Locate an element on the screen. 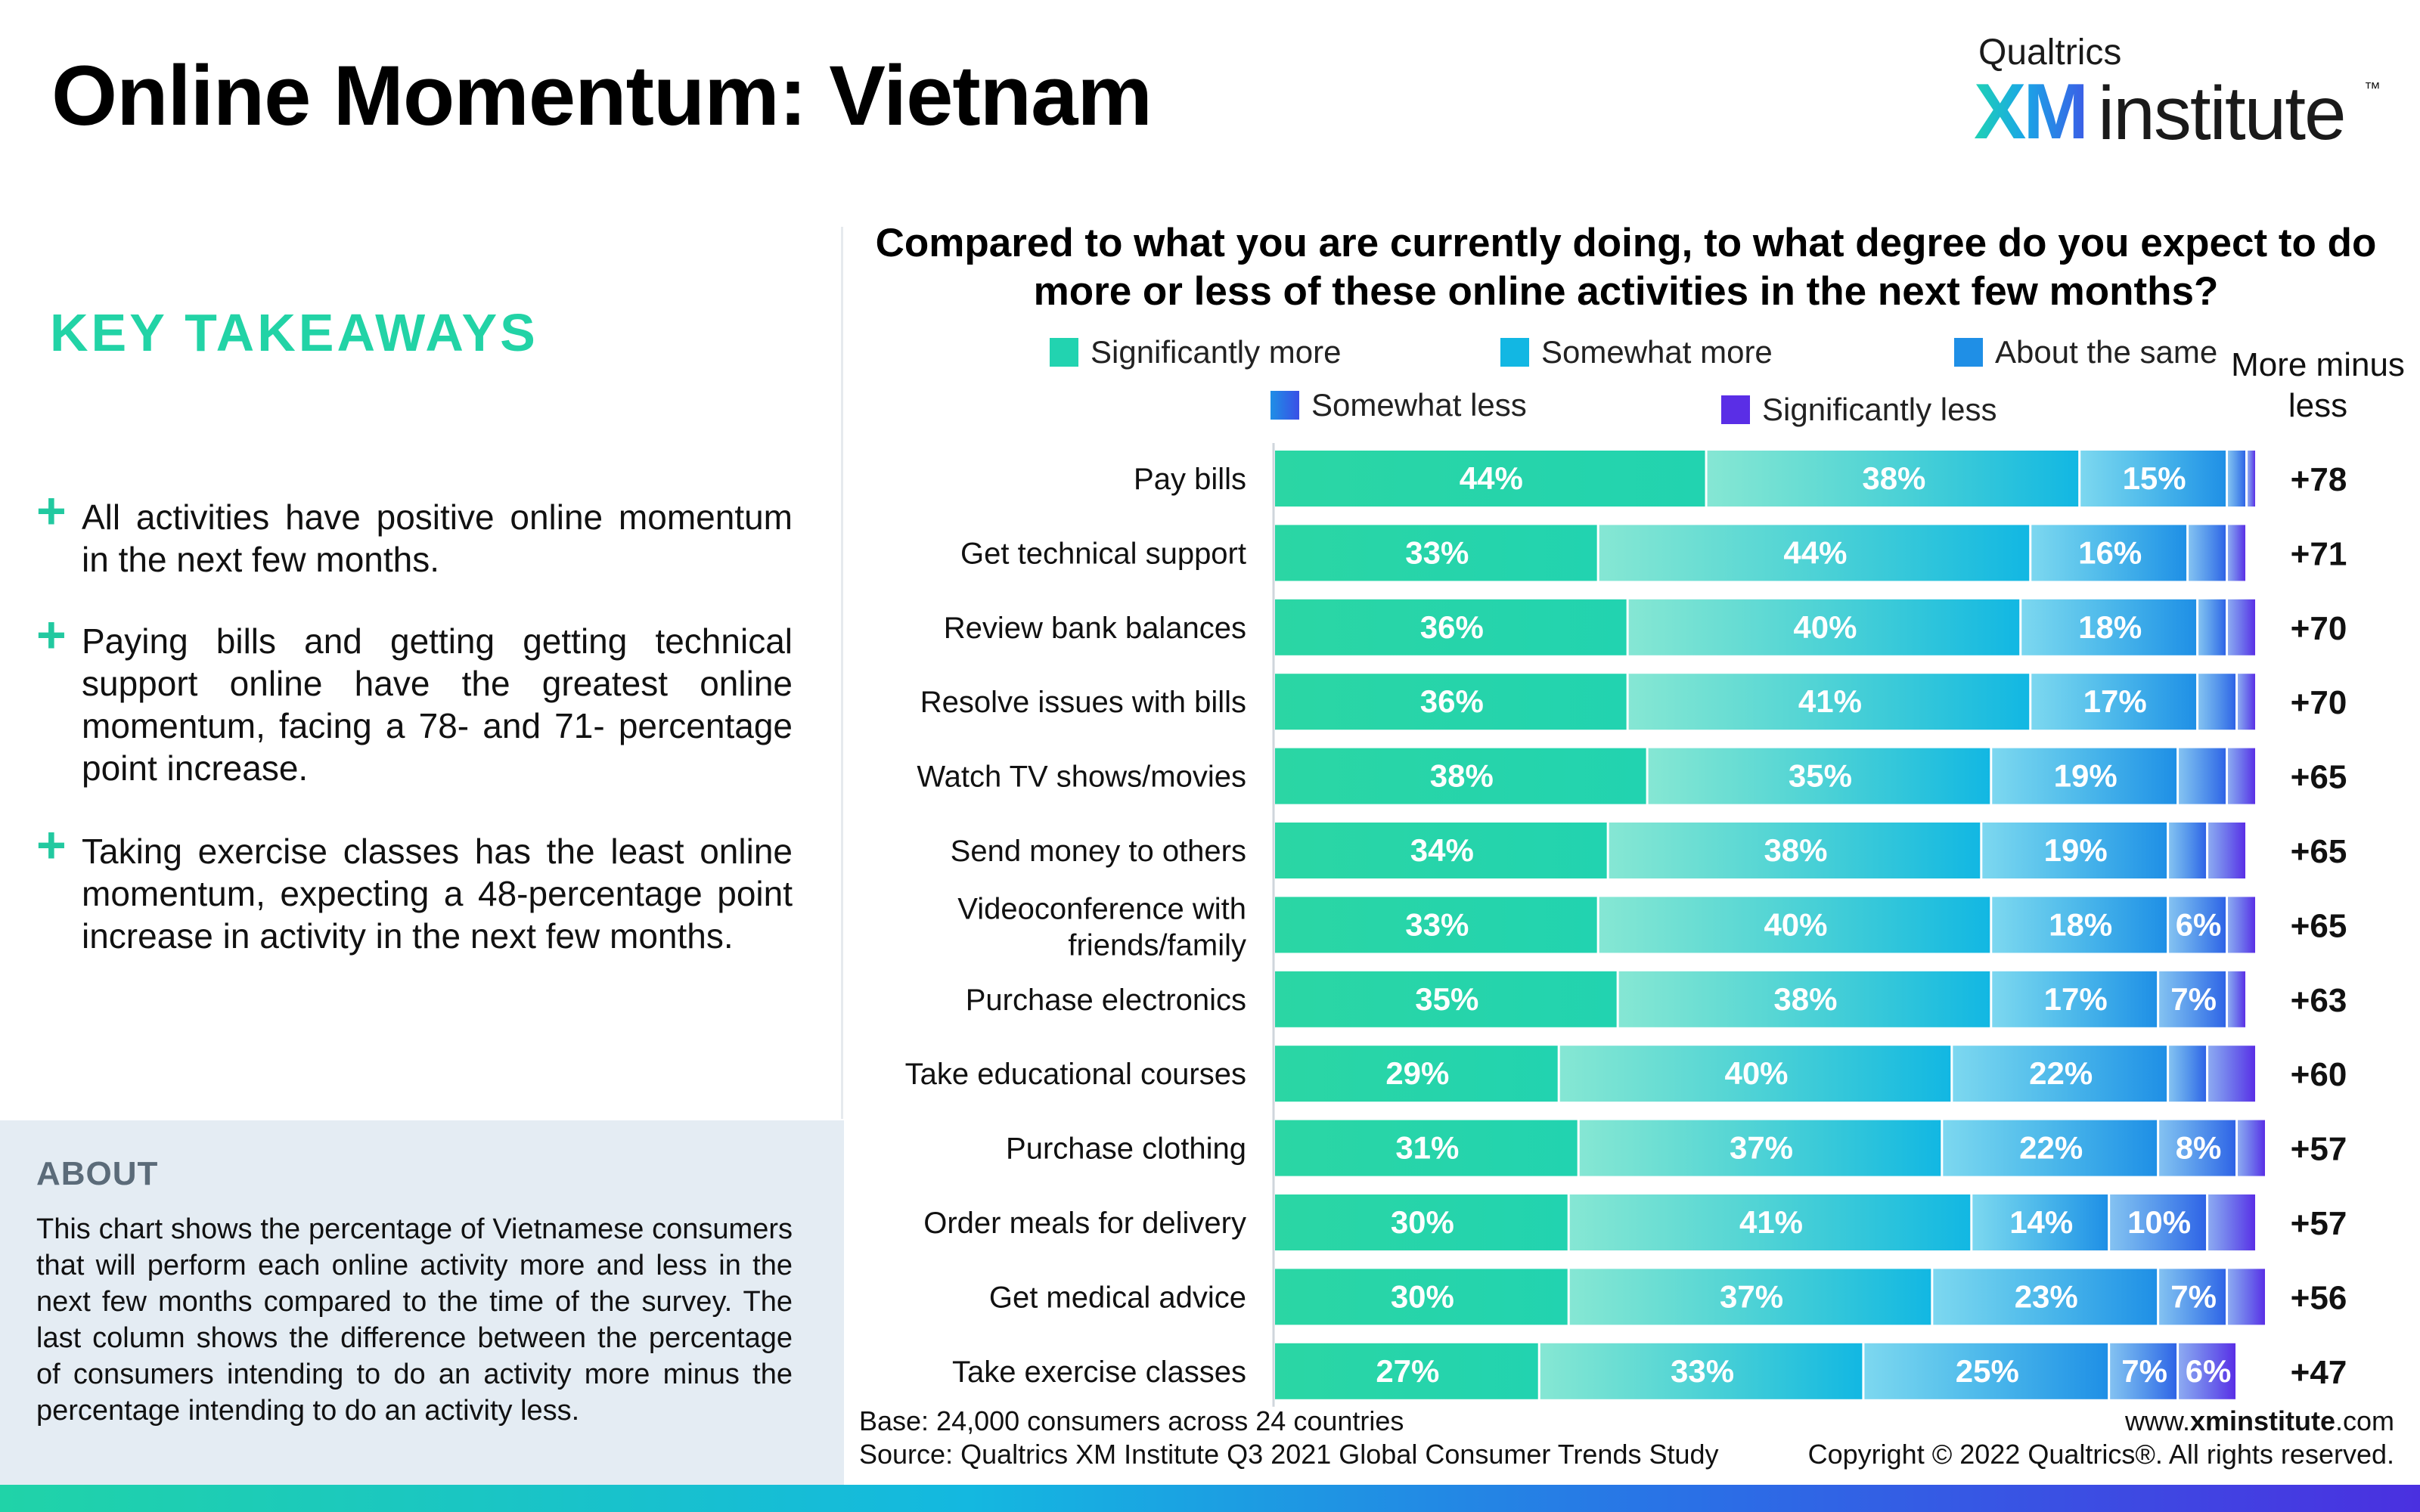 The height and width of the screenshot is (1512, 2420). data-label: 35% is located at coordinates (1820, 776).